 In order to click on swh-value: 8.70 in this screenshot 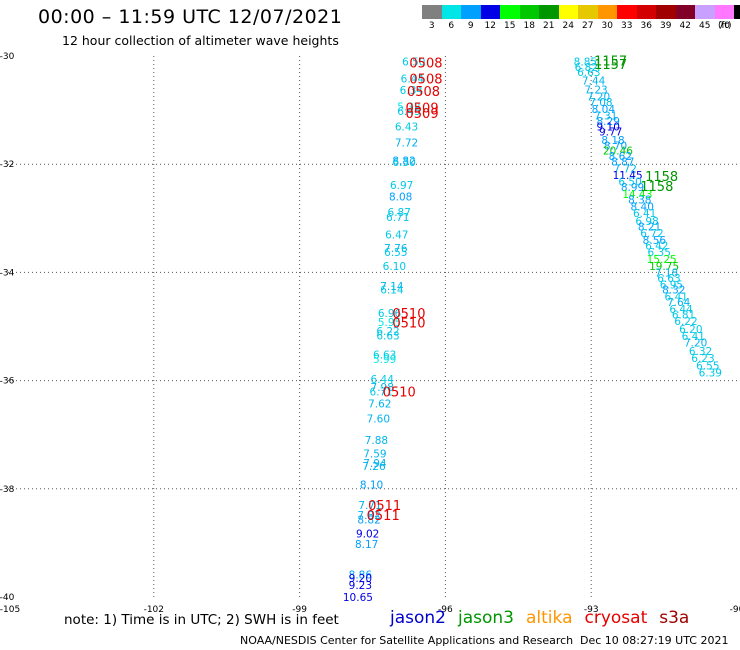, I will do `click(615, 146)`.